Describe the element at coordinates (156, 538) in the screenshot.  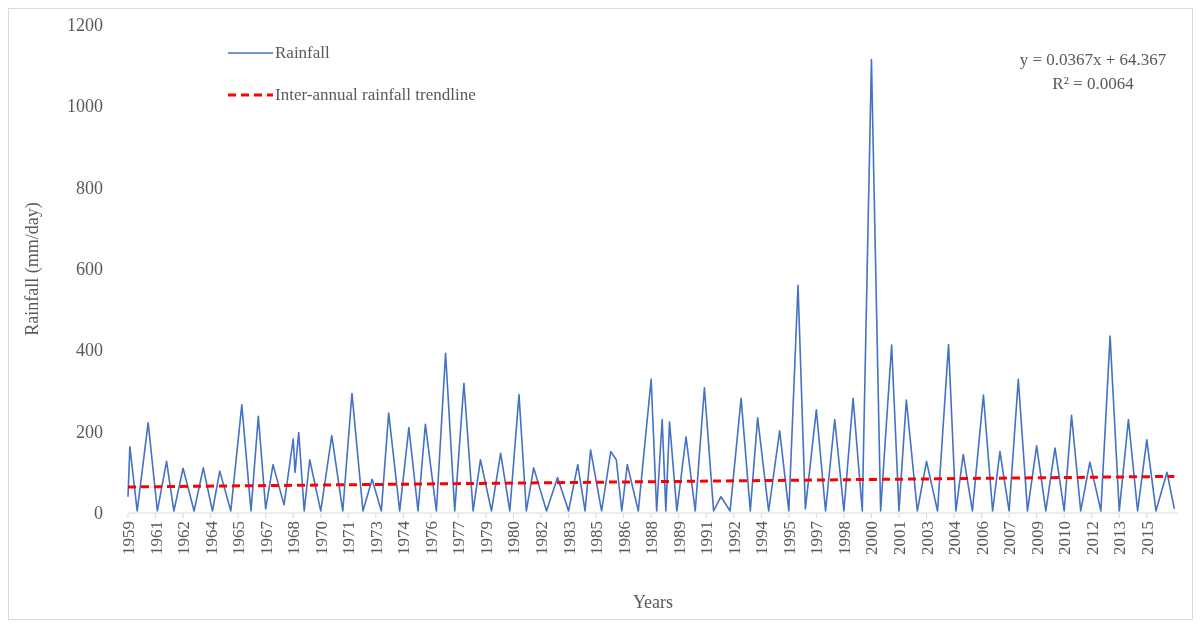
I see `x-tick-label: 1961` at that location.